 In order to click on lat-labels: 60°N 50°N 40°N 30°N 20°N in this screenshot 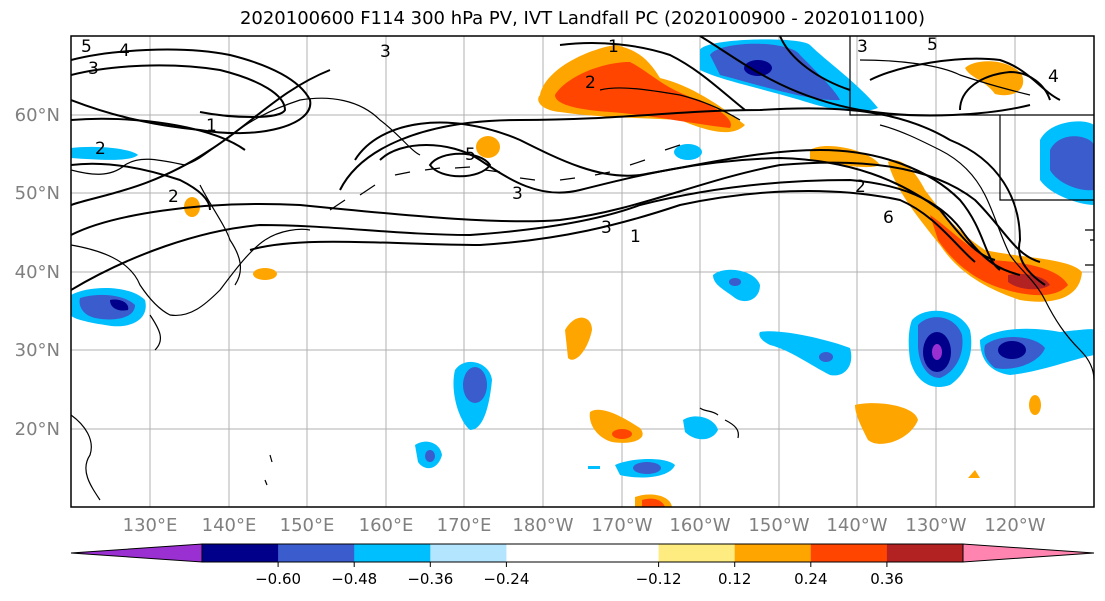, I will do `click(37, 272)`.